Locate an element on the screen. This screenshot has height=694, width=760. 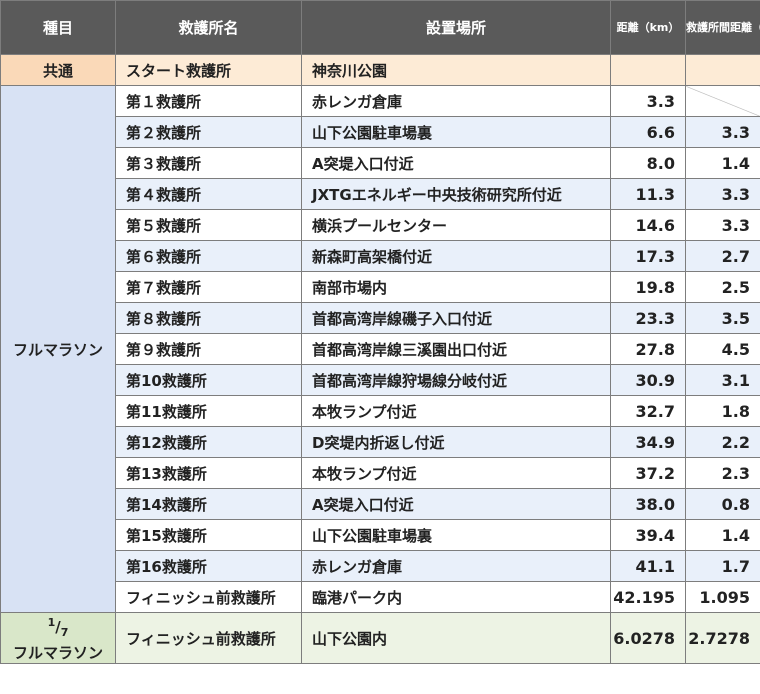
distance-cell: 41.1 is located at coordinates (648, 566).